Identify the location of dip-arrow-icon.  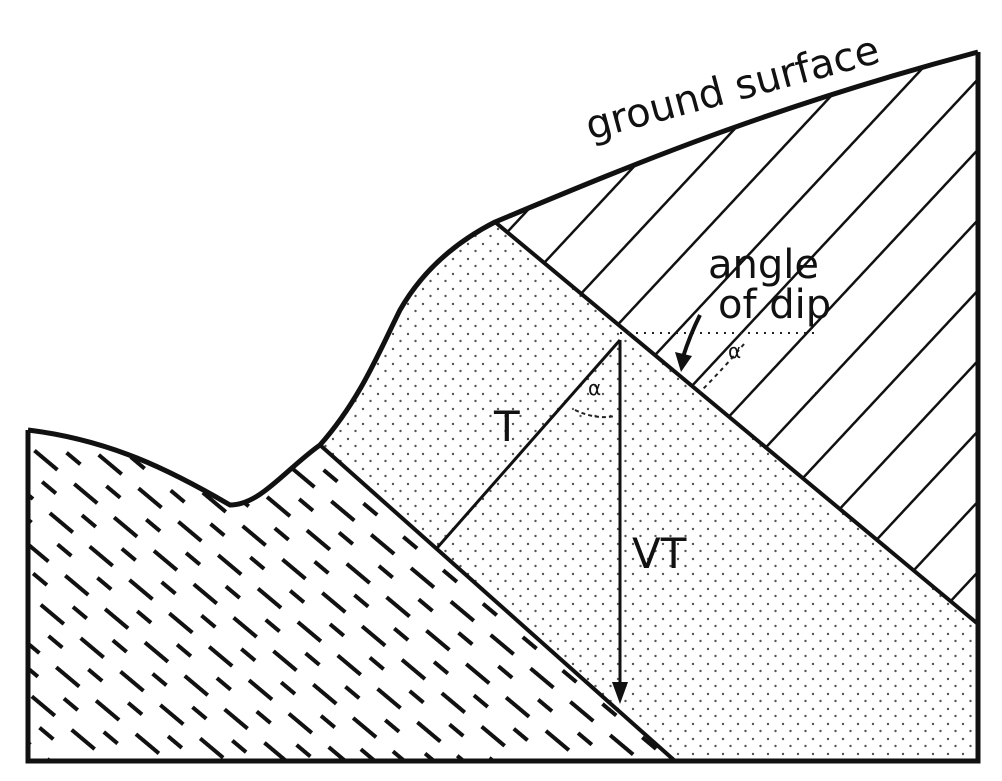
(691, 336).